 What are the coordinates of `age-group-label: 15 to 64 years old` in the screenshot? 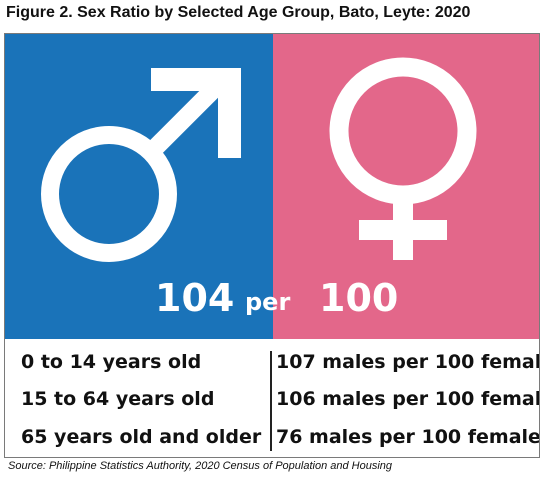 It's located at (118, 399).